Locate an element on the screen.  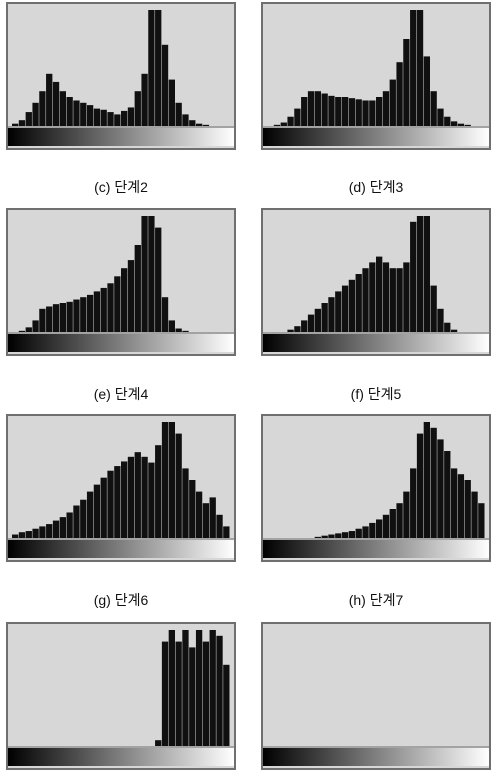
caption-f: (f) 단계5 is located at coordinates (376, 394).